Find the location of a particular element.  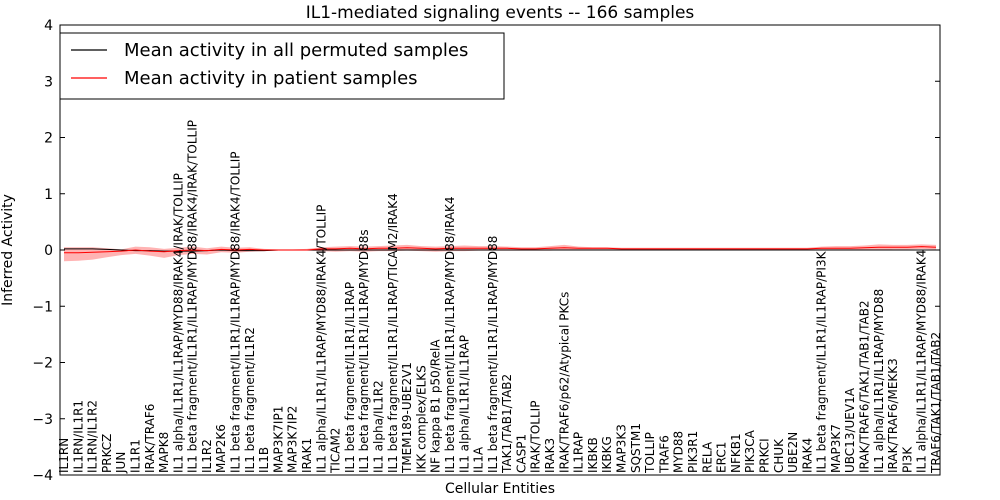

series-lines-layer is located at coordinates (500, 250).